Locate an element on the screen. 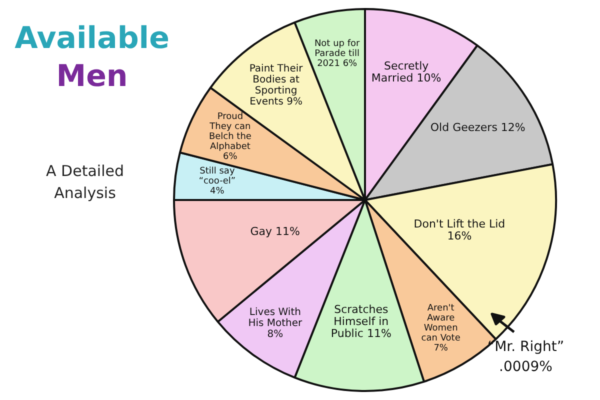 Image resolution: width=600 pixels, height=400 pixels. slice-label: Don't Lift the Lid is located at coordinates (460, 224).